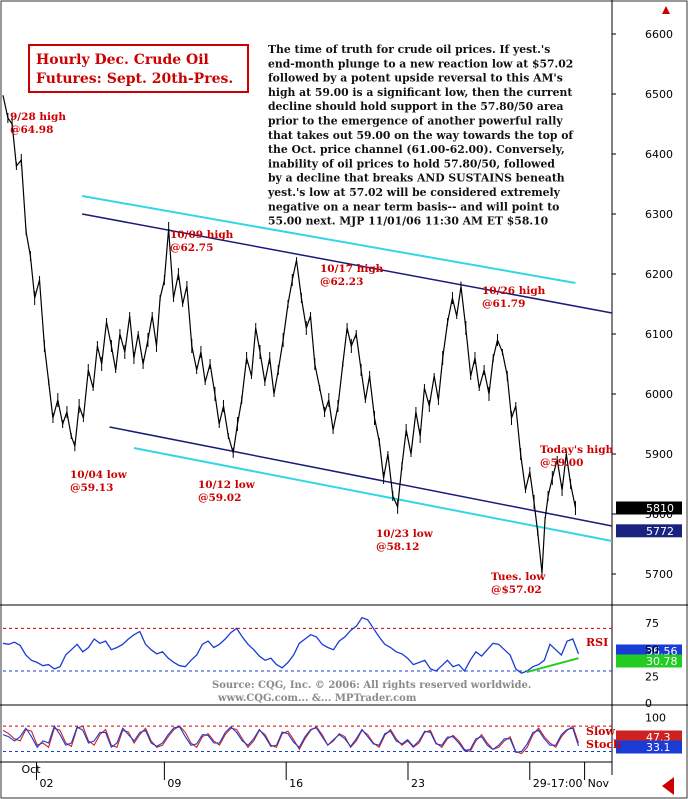  Describe the element at coordinates (658, 747) in the screenshot. I see `stoch-badge-2: 33.1` at that location.